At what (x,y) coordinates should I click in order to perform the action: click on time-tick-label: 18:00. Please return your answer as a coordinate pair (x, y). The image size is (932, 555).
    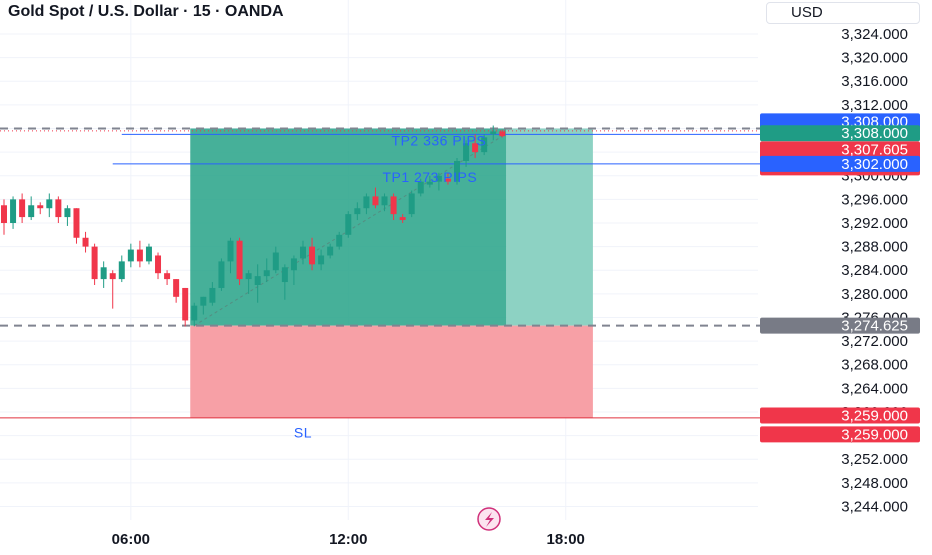
    Looking at the image, I should click on (566, 539).